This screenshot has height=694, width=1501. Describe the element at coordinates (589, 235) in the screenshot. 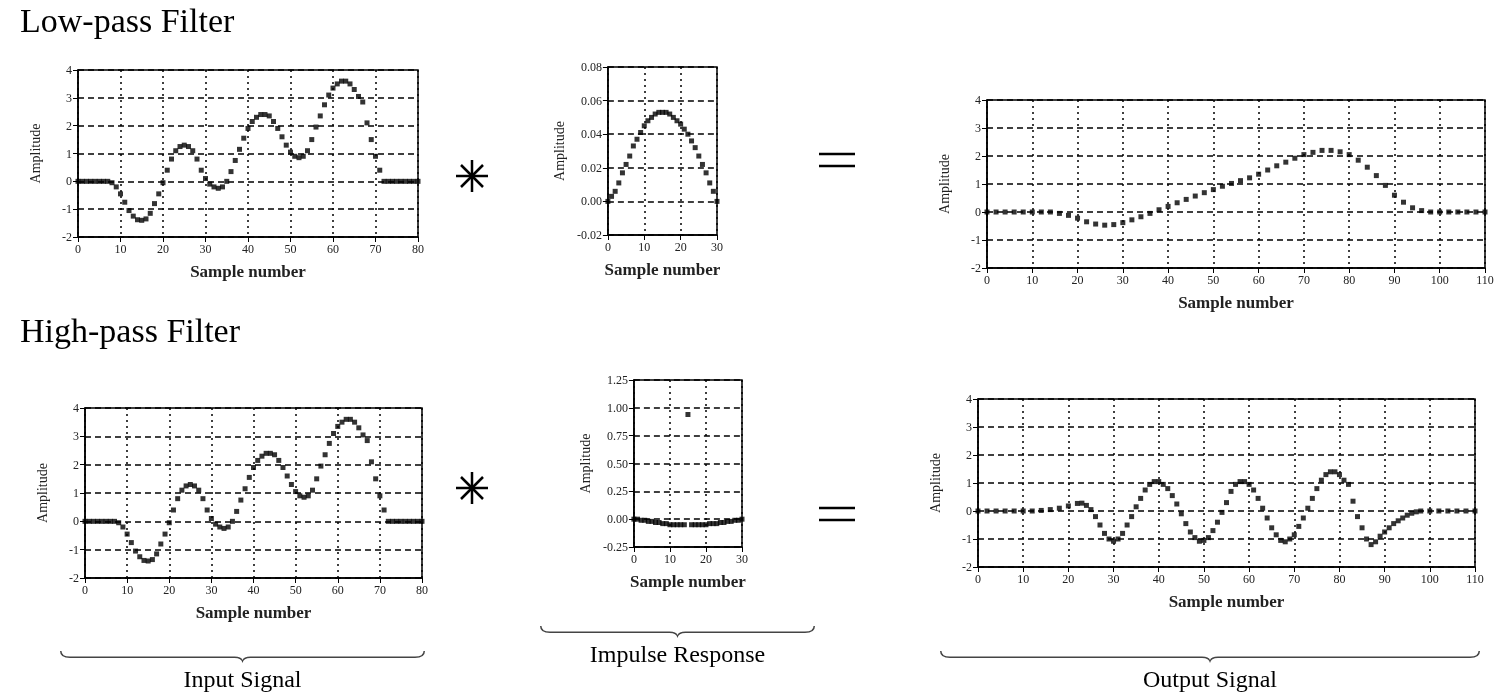

I see `y-tick-label: -0.02` at that location.